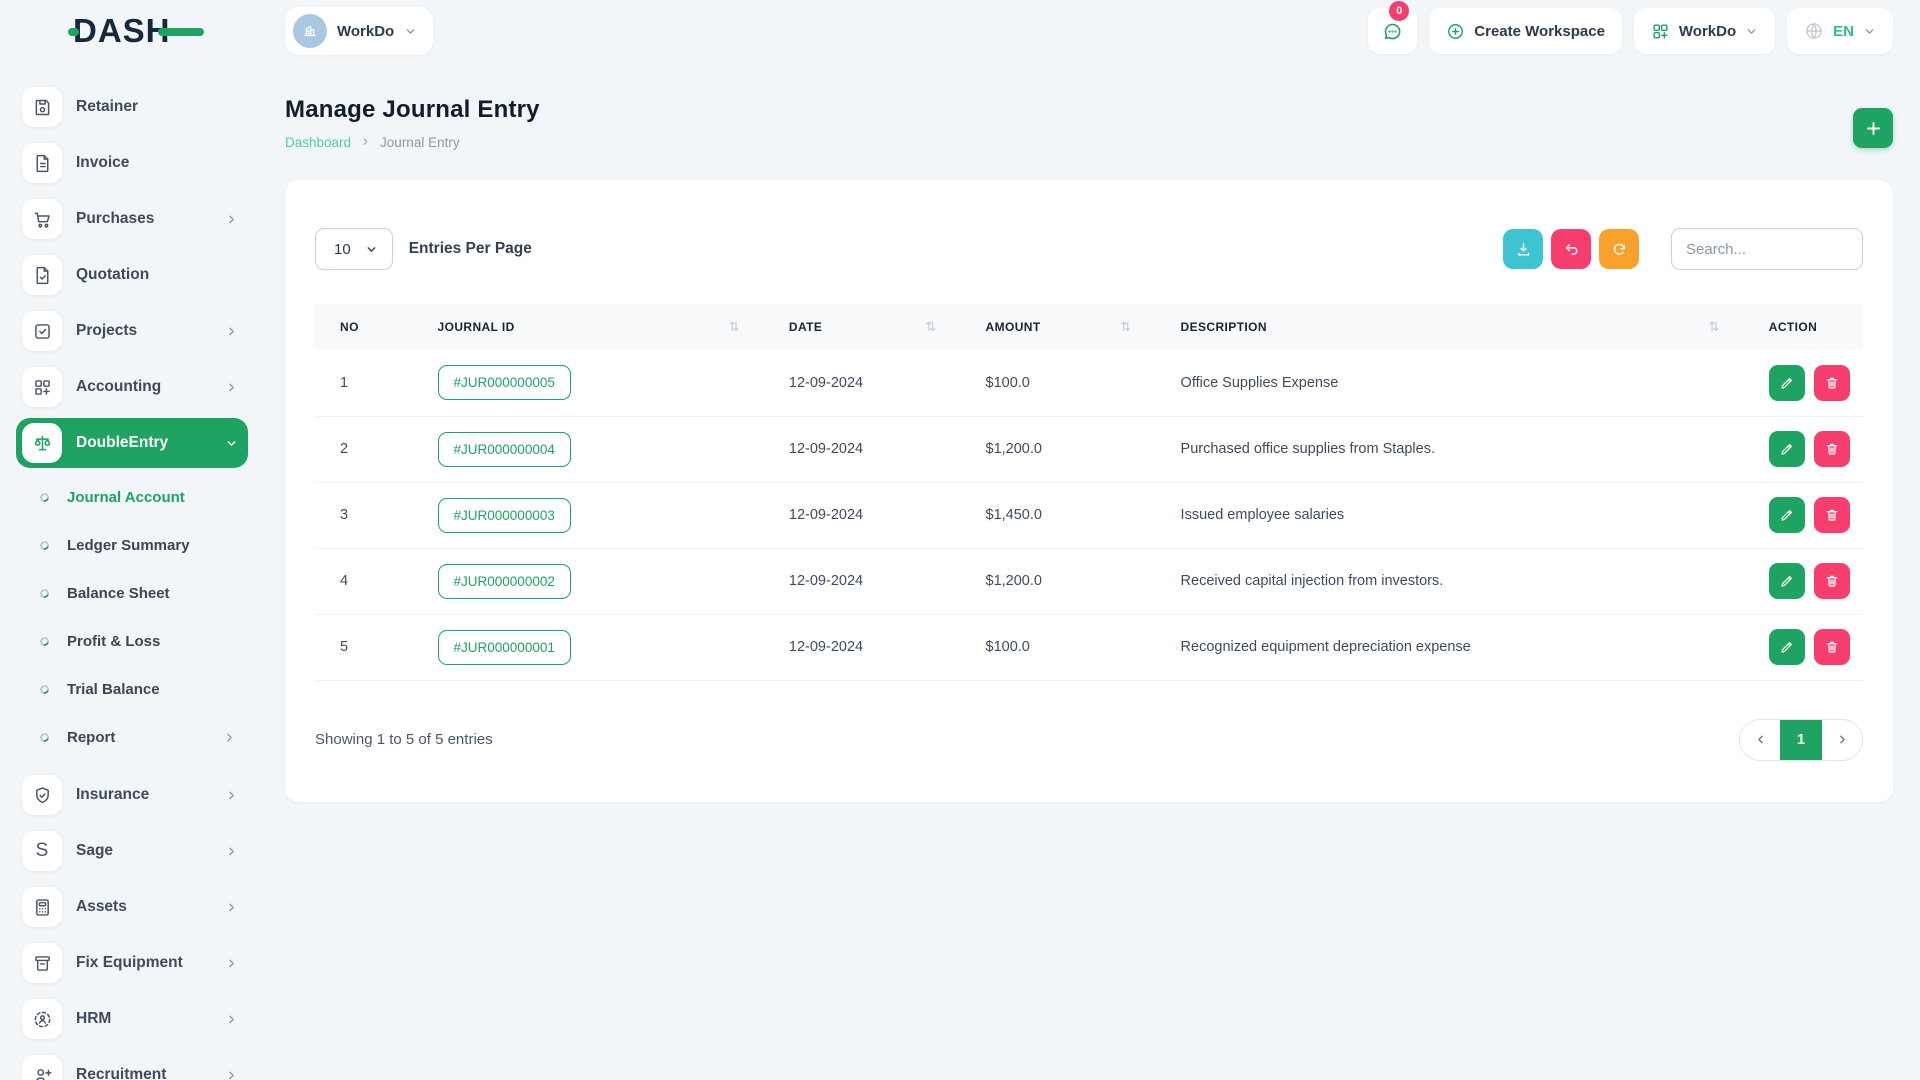  I want to click on submenu-item-trial-balance: Trial Balance, so click(132, 689).